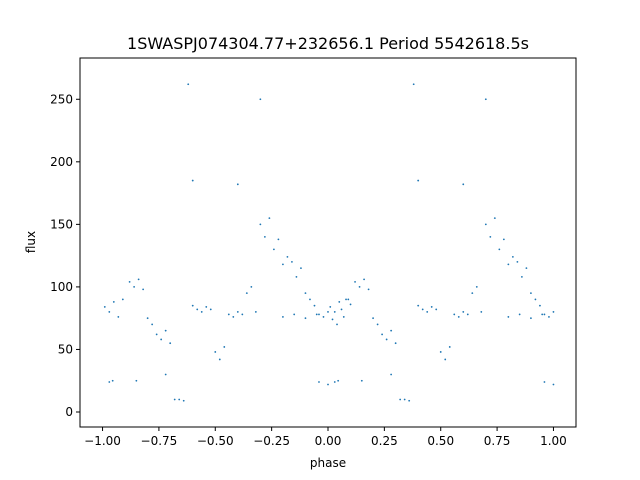 Image resolution: width=640 pixels, height=480 pixels. I want to click on x-tick-label: −0.25, so click(271, 441).